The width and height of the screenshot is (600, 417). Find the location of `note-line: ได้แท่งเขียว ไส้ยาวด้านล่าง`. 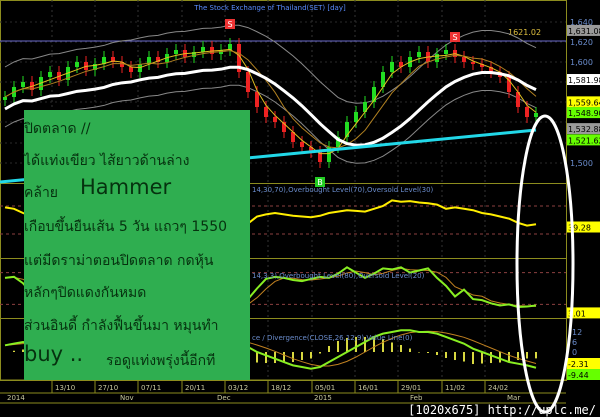

note-line: ได้แท่งเขียว ไส้ยาวด้านล่าง is located at coordinates (107, 161).